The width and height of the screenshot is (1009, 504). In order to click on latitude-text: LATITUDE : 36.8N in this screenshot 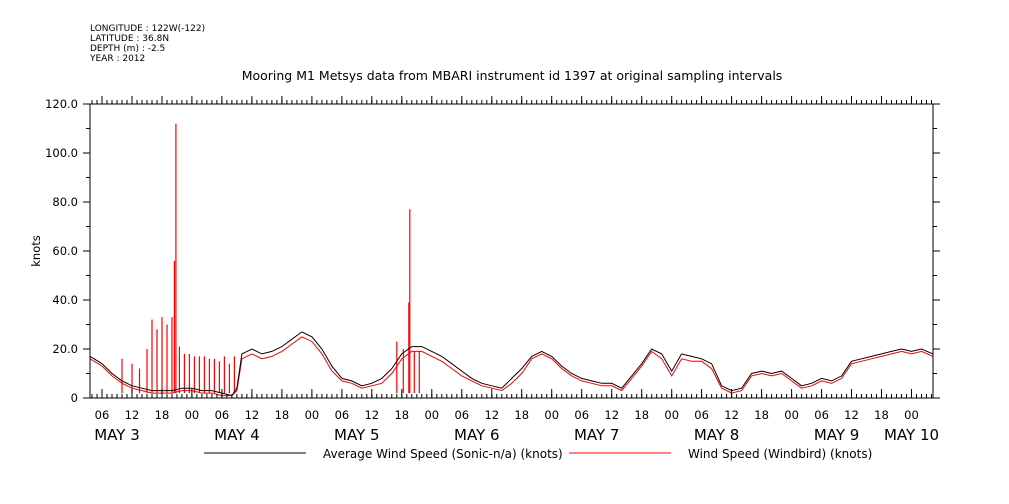, I will do `click(129, 39)`.